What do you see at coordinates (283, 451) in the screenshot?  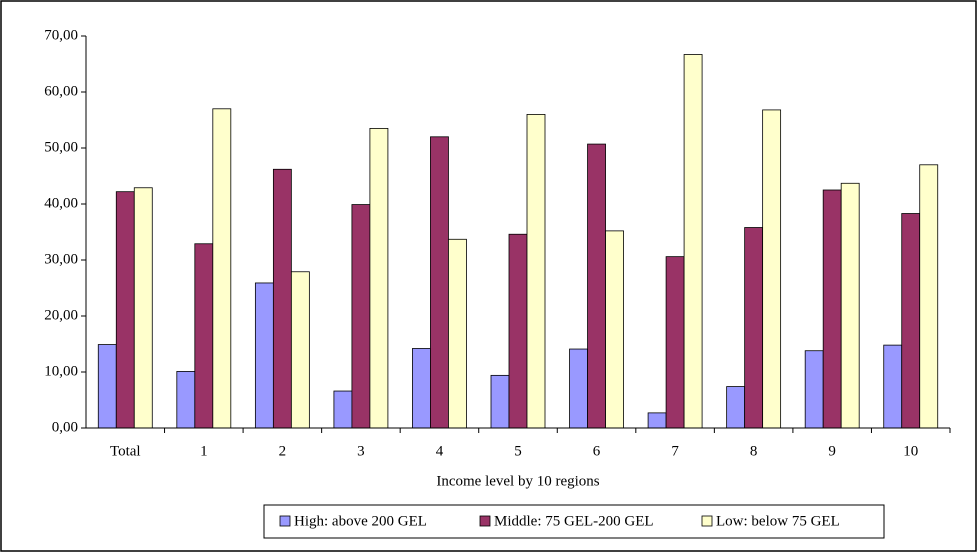 I see `x-tick-label: 2` at bounding box center [283, 451].